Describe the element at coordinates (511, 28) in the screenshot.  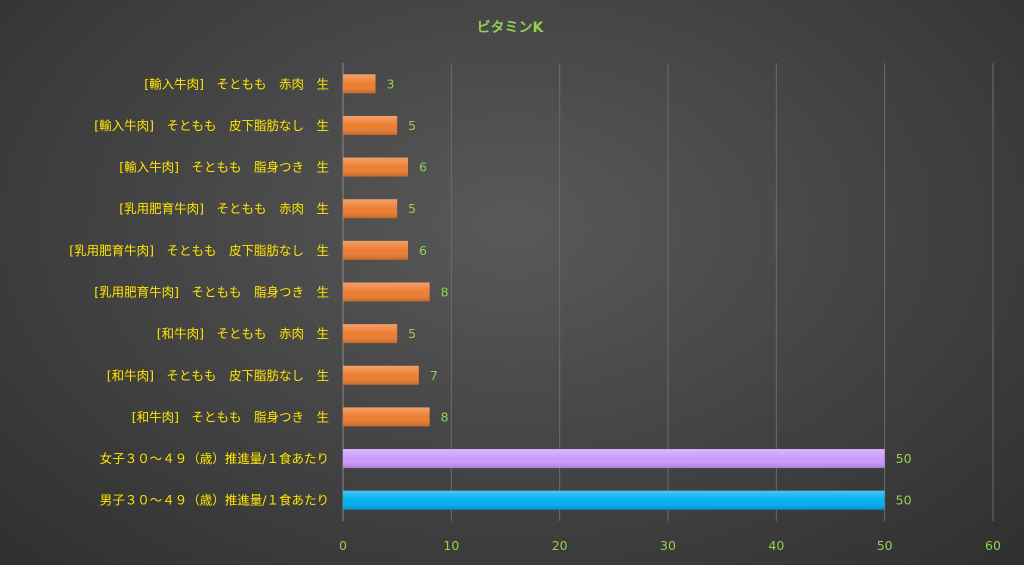
I see `chart-title: ビタミンK` at that location.